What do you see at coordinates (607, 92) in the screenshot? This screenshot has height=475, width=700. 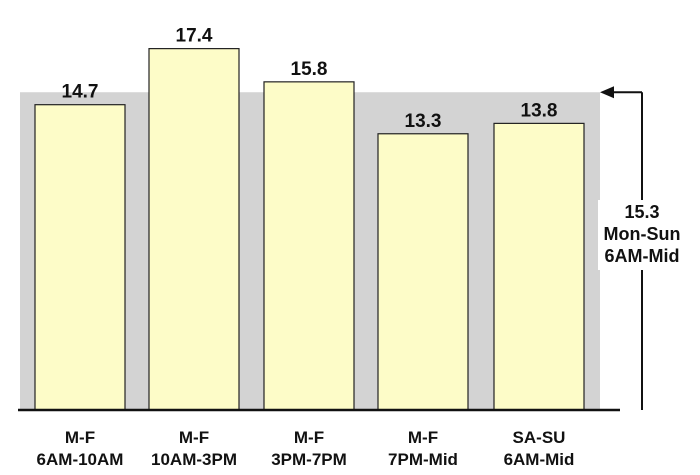 I see `arrowhead-icon` at bounding box center [607, 92].